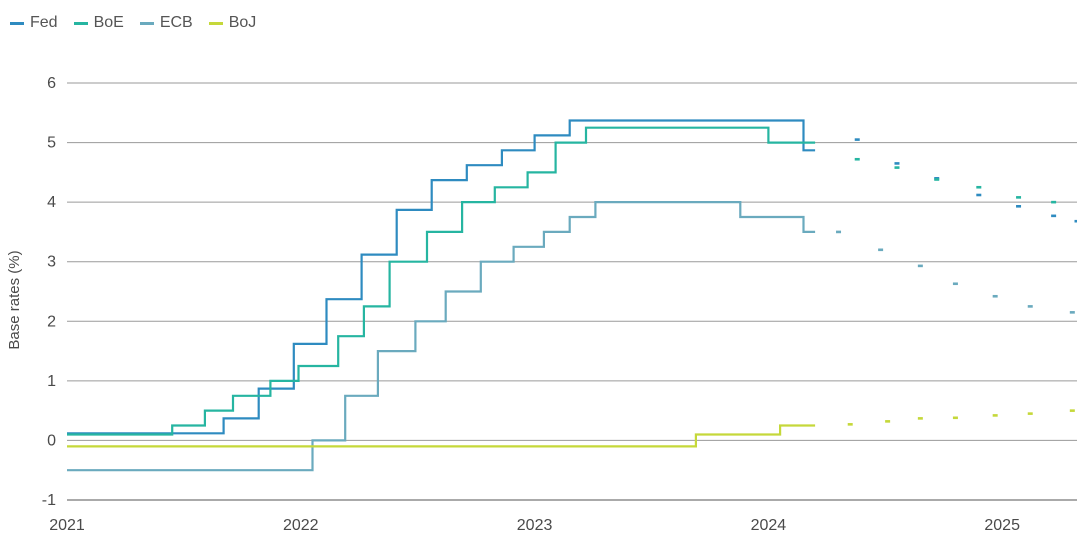 The width and height of the screenshot is (1077, 538). I want to click on x-tick-label: 2023, so click(535, 525).